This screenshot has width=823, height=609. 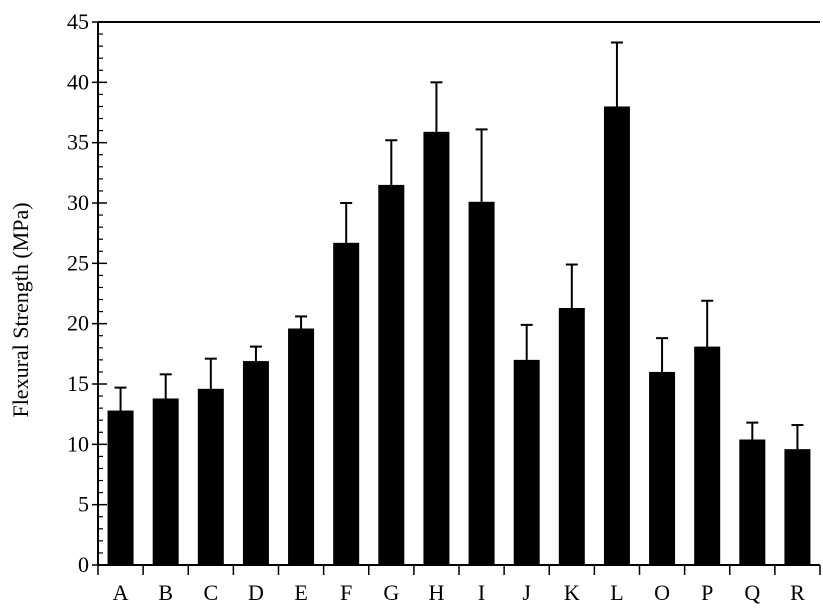 I want to click on y-tick-label: 10, so click(x=78, y=443).